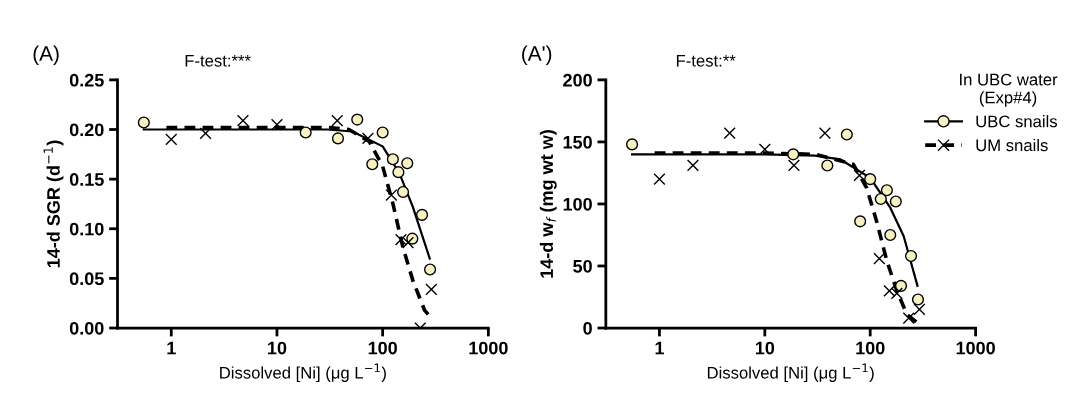 Image resolution: width=1078 pixels, height=416 pixels. I want to click on chart-title: F-test:**, so click(706, 61).